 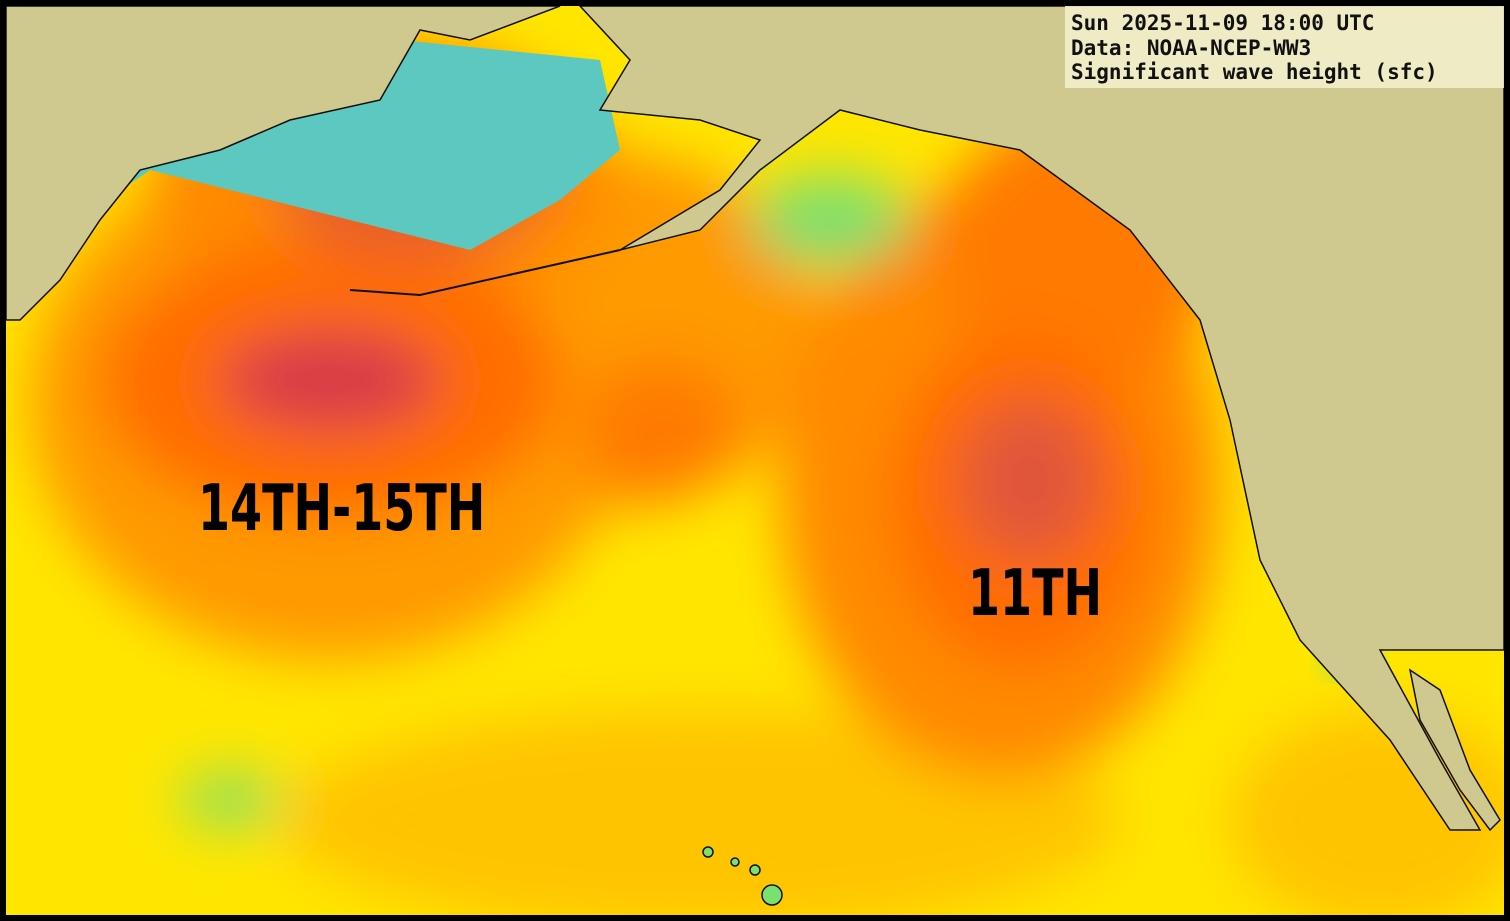 What do you see at coordinates (1035, 593) in the screenshot?
I see `swell-label: 11TH` at bounding box center [1035, 593].